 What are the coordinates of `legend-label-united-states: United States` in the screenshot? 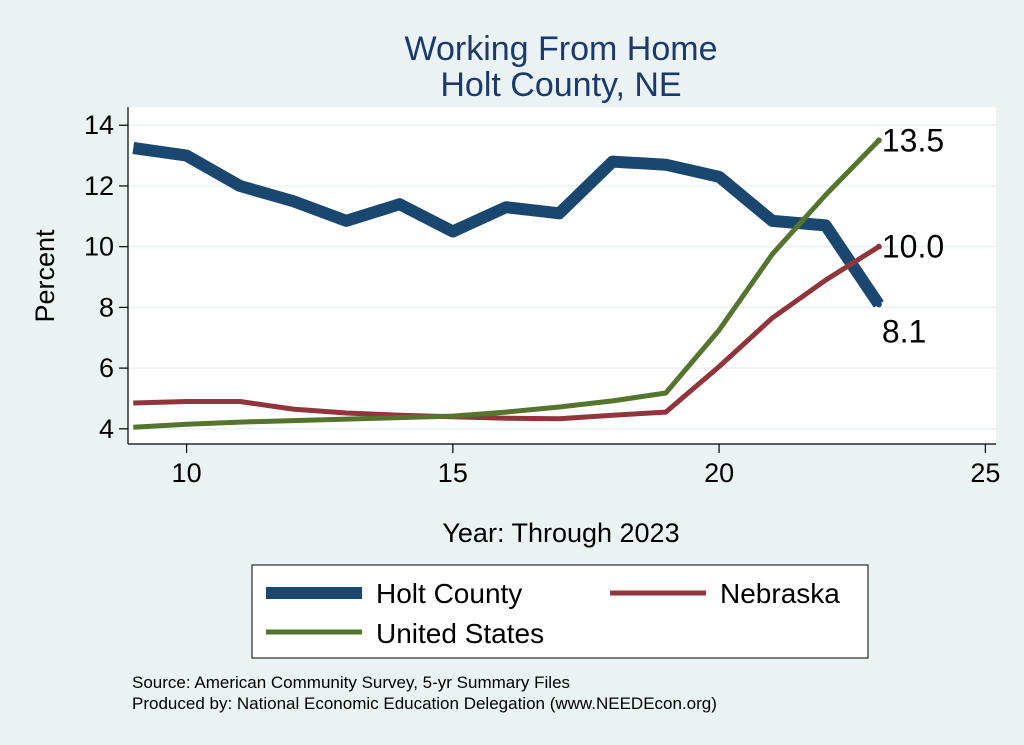 It's located at (460, 633).